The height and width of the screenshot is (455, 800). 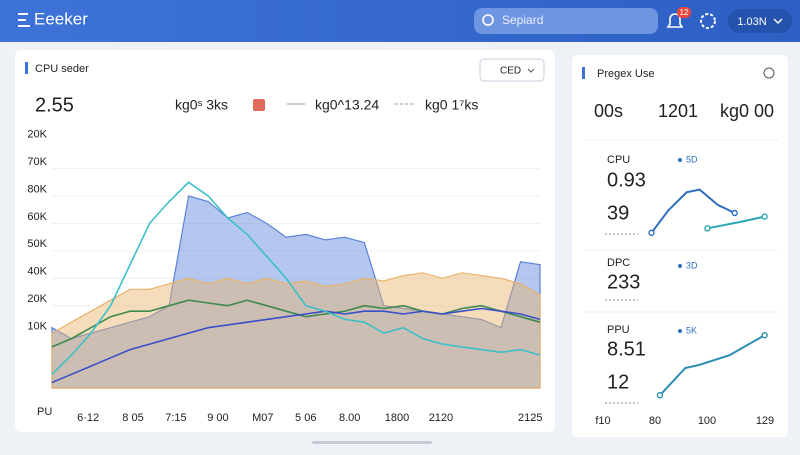 I want to click on side-x-label: 100, so click(x=707, y=421).